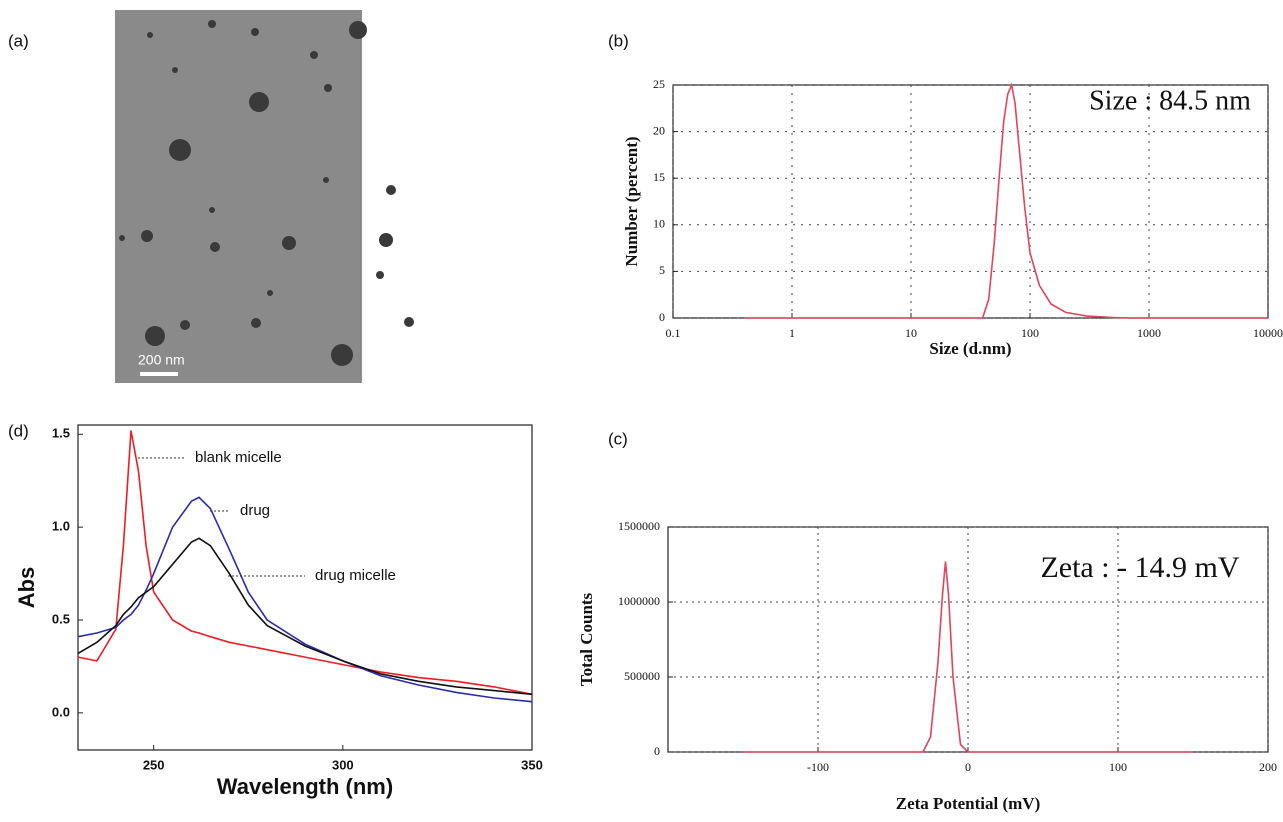 This screenshot has height=822, width=1283. I want to click on annotation: Size : 84.5 nm, so click(1170, 100).